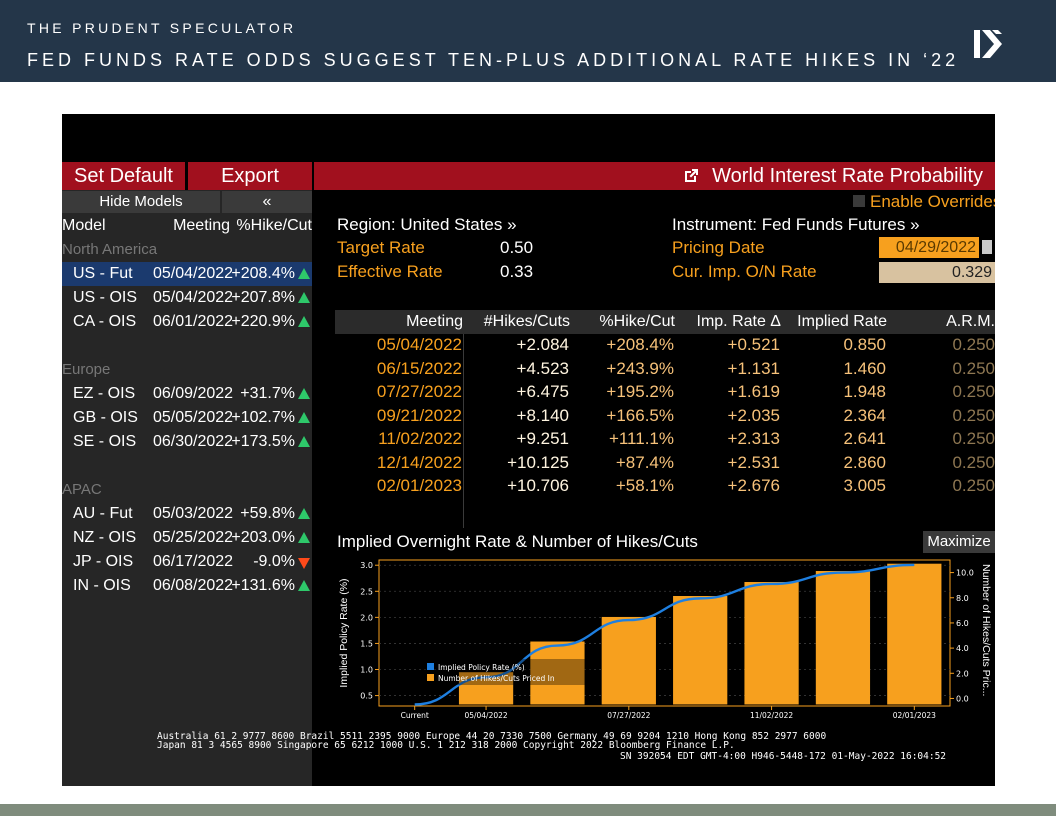 Image resolution: width=1056 pixels, height=816 pixels. What do you see at coordinates (434, 321) in the screenshot?
I see `table-column-header: Meeting` at bounding box center [434, 321].